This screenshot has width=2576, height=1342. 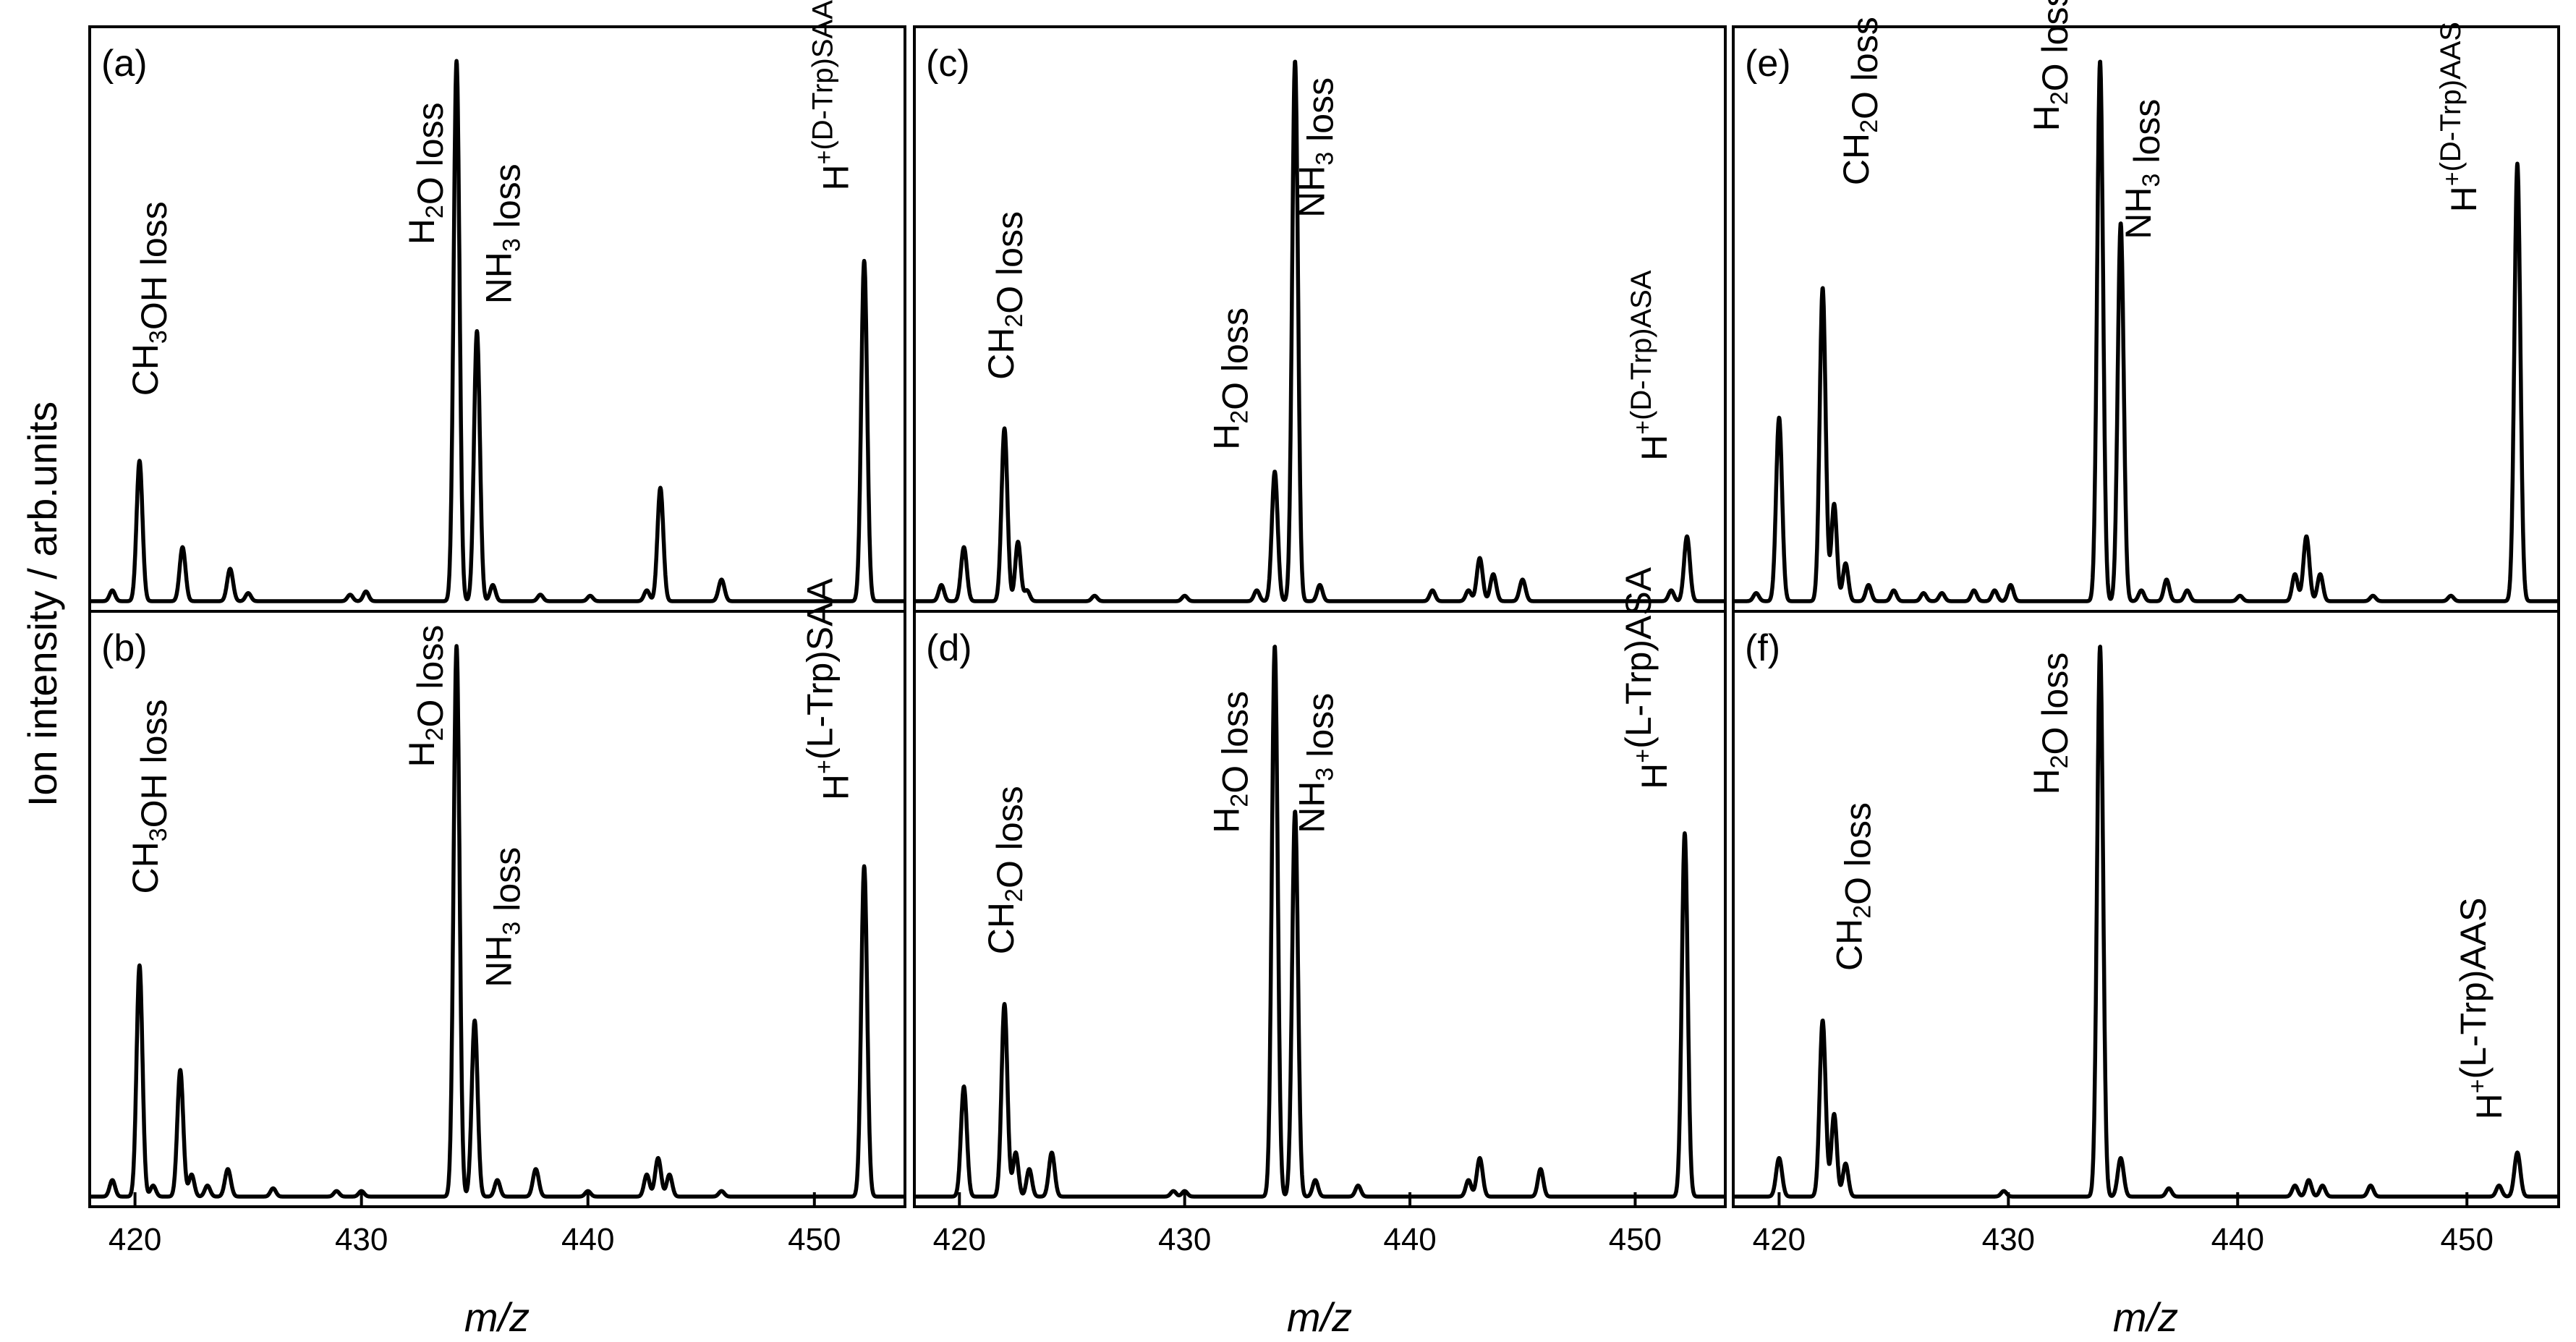 What do you see at coordinates (2481, 1009) in the screenshot?
I see `peak-annotation: H+(L-Trp)AAS` at bounding box center [2481, 1009].